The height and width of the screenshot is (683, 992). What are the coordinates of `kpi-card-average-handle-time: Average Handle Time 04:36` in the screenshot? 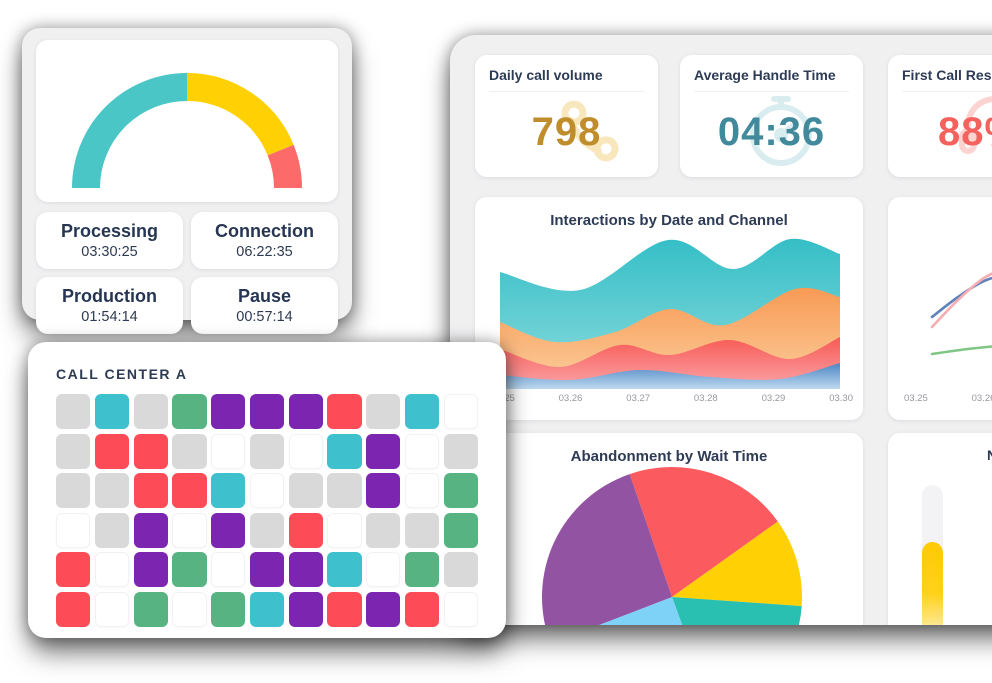 It's located at (771, 116).